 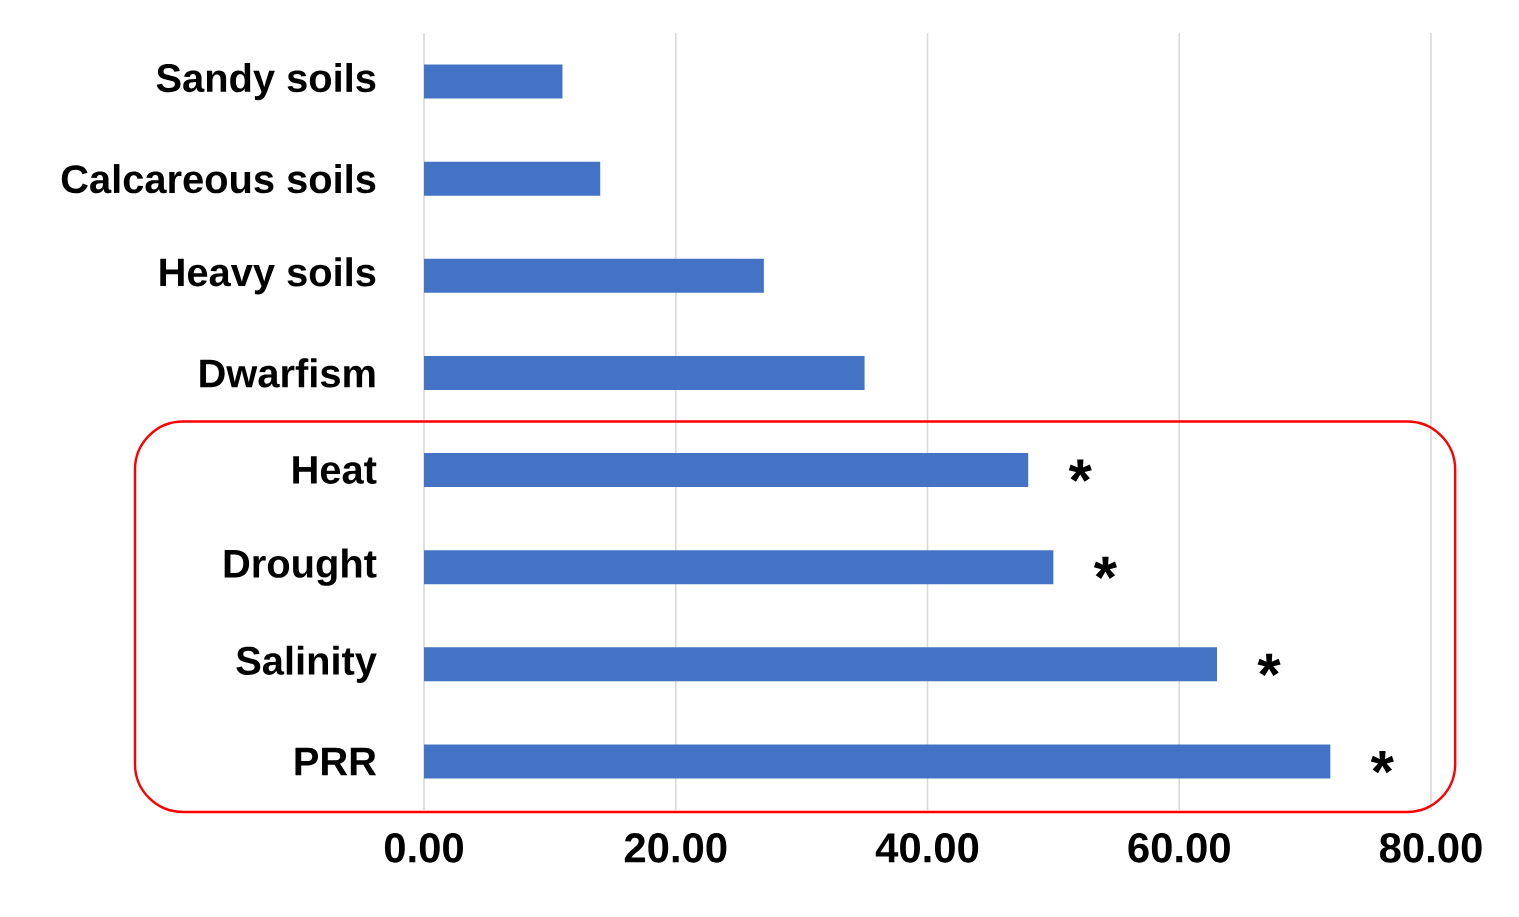 What do you see at coordinates (218, 179) in the screenshot?
I see `y-tick-label: Calcareous soils` at bounding box center [218, 179].